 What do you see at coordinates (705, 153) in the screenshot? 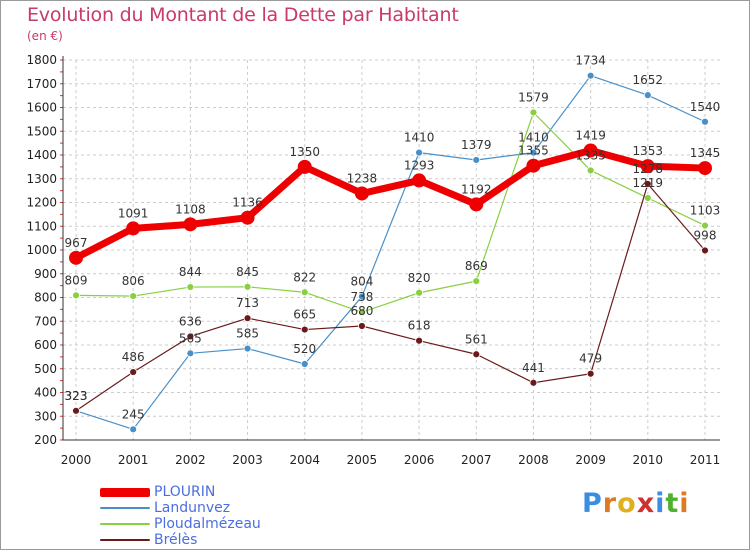
I see `data-label: 1345` at bounding box center [705, 153].